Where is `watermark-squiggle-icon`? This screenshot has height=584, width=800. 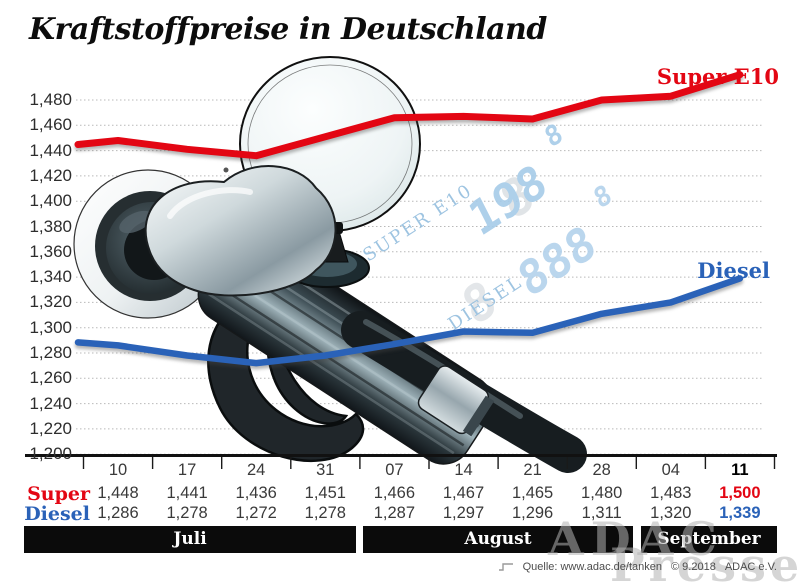
watermark-squiggle-icon is located at coordinates (505, 567).